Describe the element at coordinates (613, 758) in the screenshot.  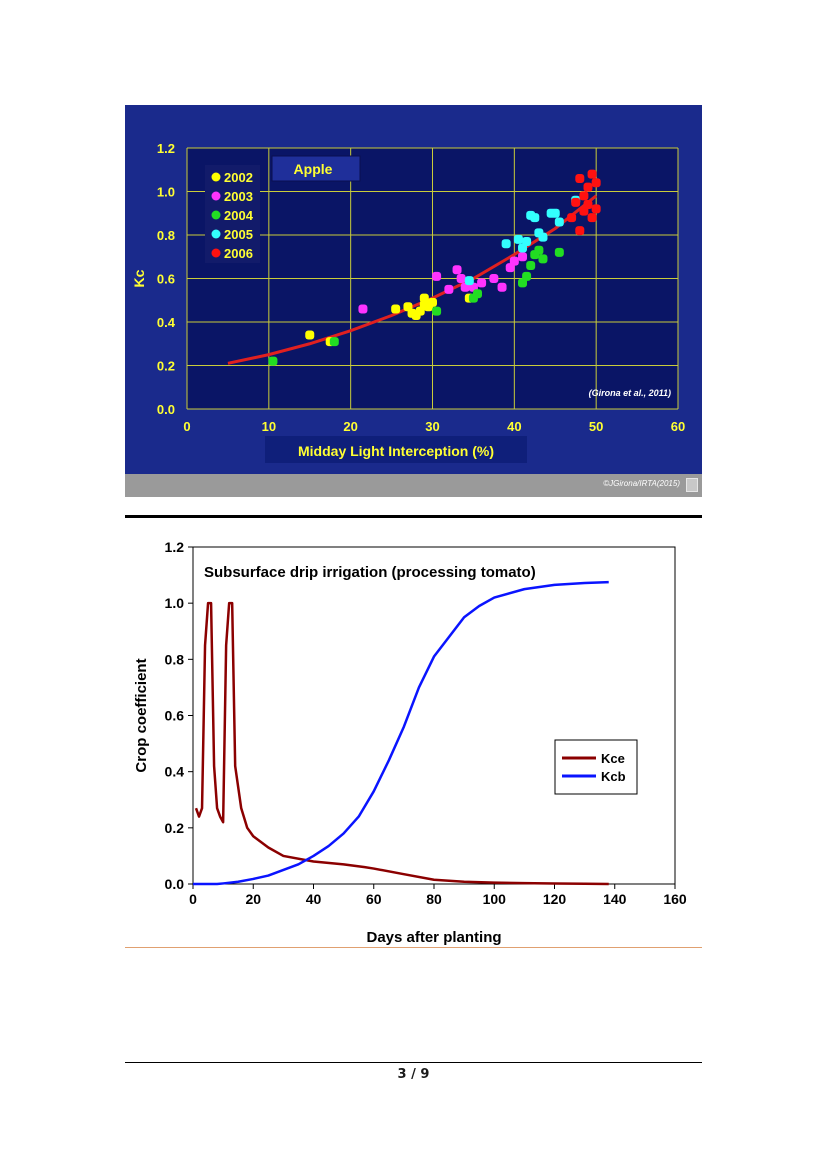
I see `legend-label-Kce: Kce` at that location.